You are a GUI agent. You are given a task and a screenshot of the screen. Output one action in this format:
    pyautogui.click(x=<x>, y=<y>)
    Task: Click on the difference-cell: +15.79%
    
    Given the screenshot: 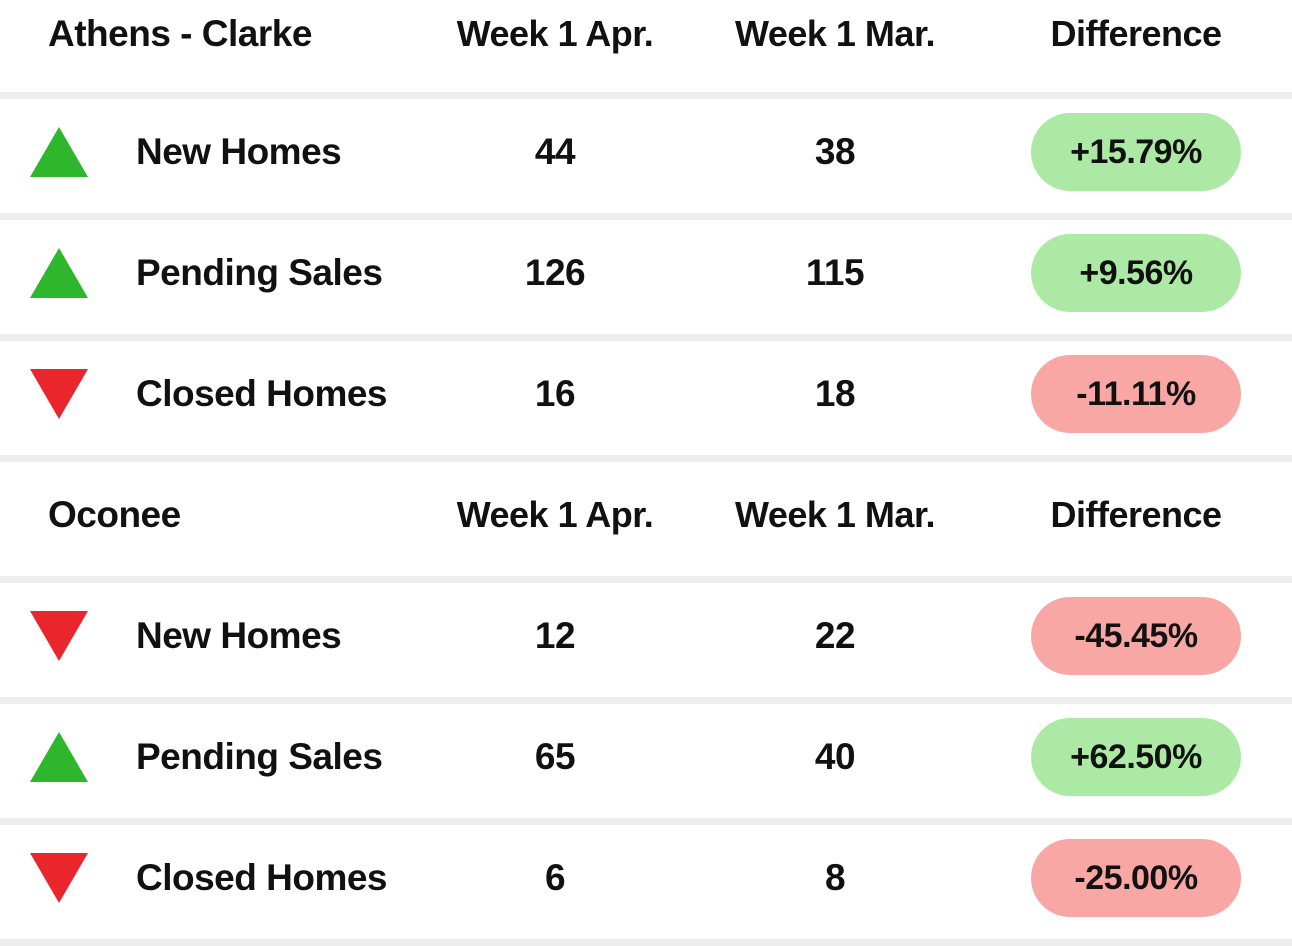 What is the action you would take?
    pyautogui.click(x=1136, y=152)
    